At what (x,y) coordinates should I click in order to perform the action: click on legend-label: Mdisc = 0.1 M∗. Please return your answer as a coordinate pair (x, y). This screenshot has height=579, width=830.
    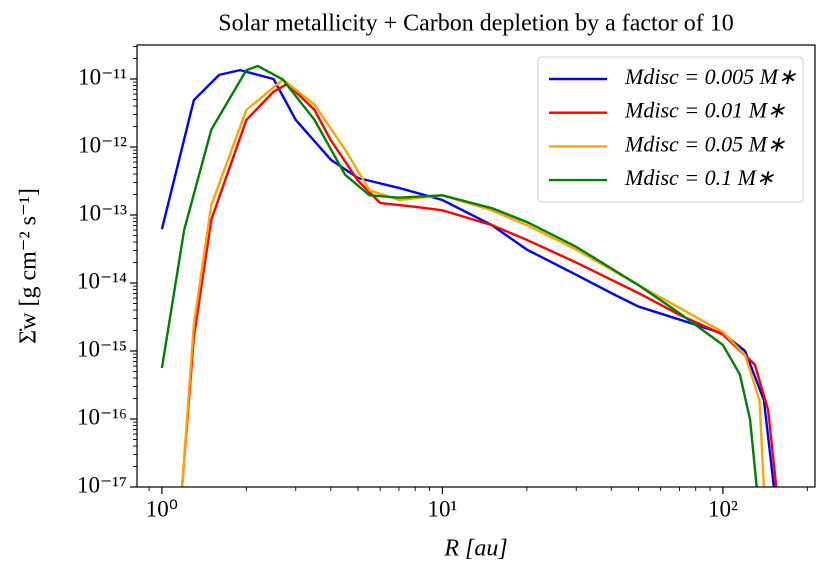
    Looking at the image, I should click on (699, 177).